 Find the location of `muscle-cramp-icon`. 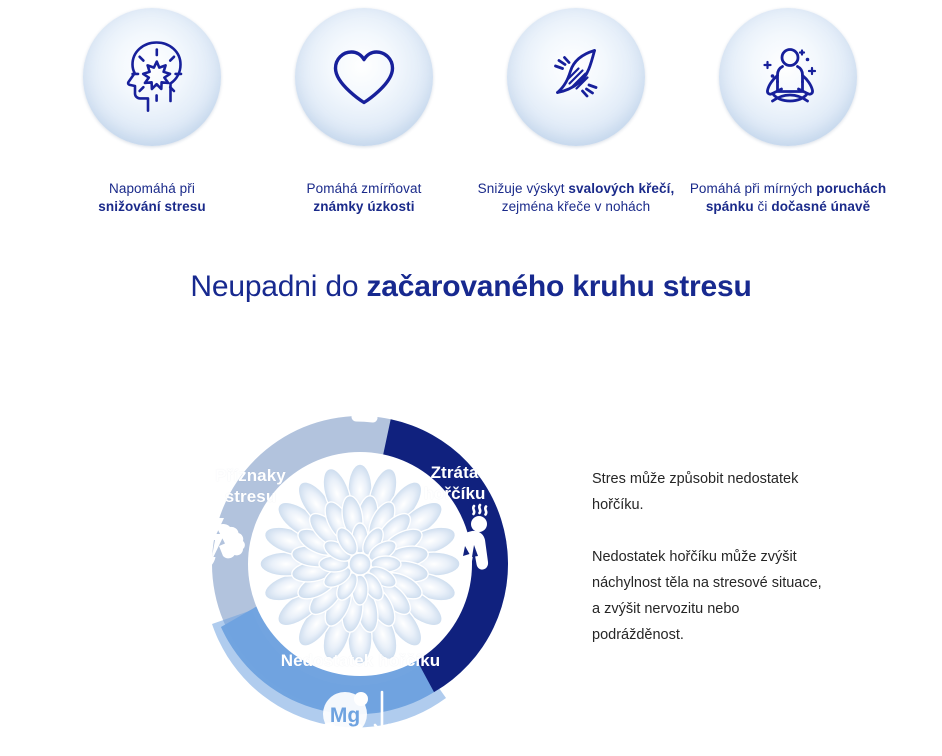

muscle-cramp-icon is located at coordinates (576, 77).